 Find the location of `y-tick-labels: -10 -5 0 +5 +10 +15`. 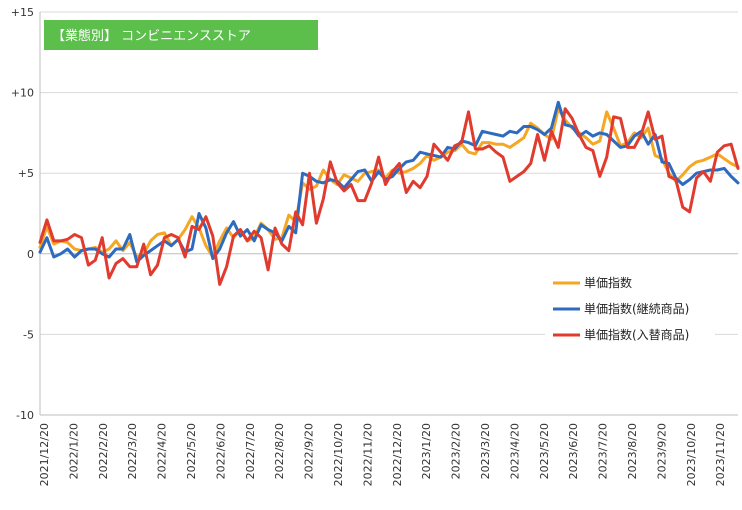

y-tick-labels: -10 -5 0 +5 +10 +15 is located at coordinates (22, 214).